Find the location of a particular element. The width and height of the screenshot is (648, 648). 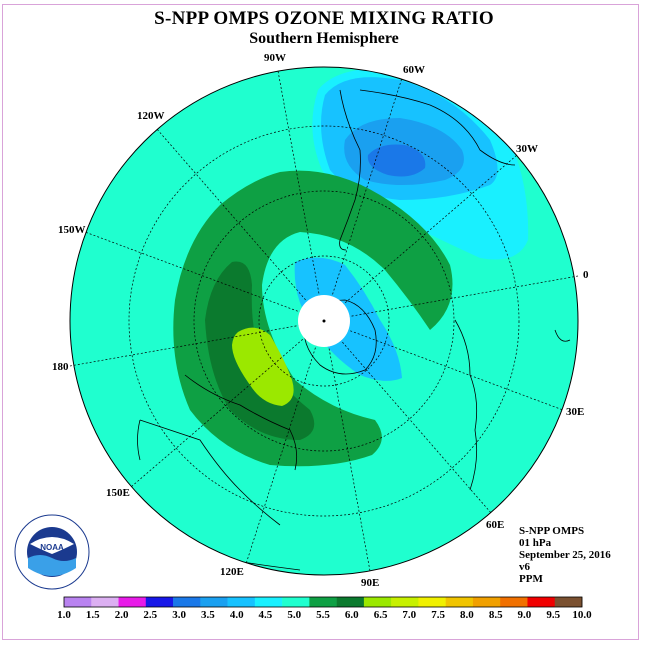

lon-label-30w: 30W is located at coordinates (527, 149).